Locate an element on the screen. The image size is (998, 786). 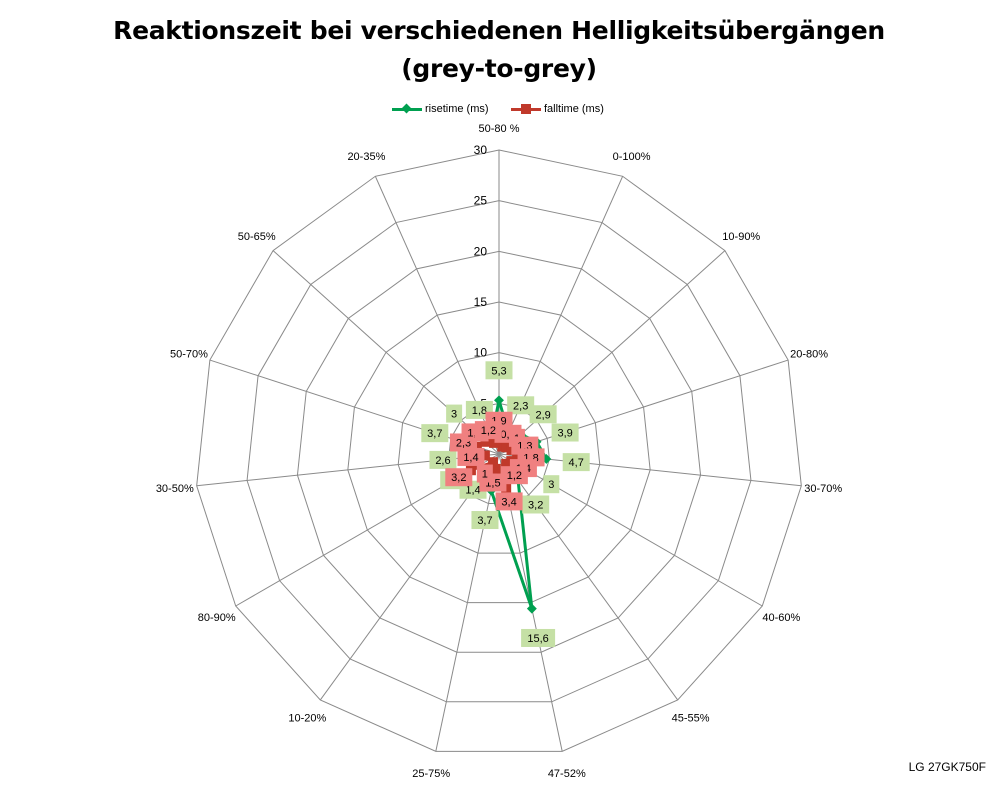
chart-title-line-2: (grey-to-grey) is located at coordinates (499, 68).